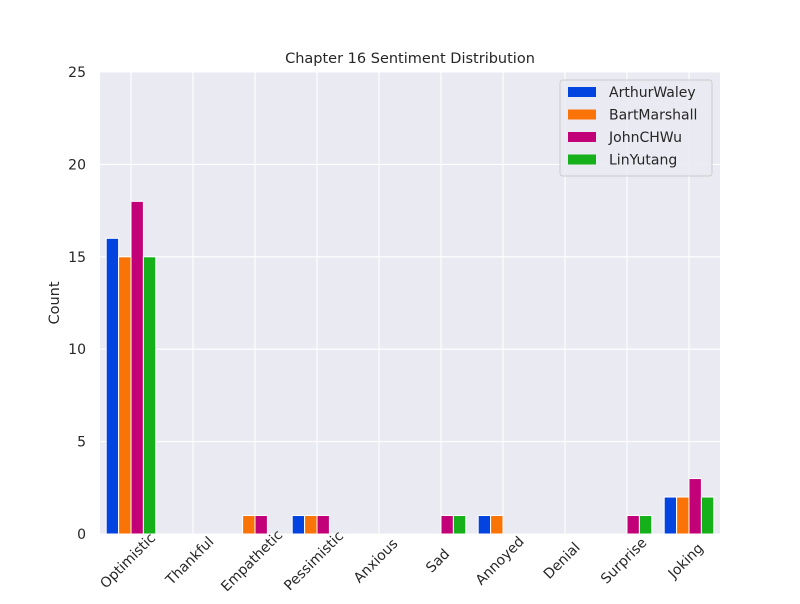 This screenshot has height=604, width=800. I want to click on bar-JohnCHWu-Optimistic, so click(137, 367).